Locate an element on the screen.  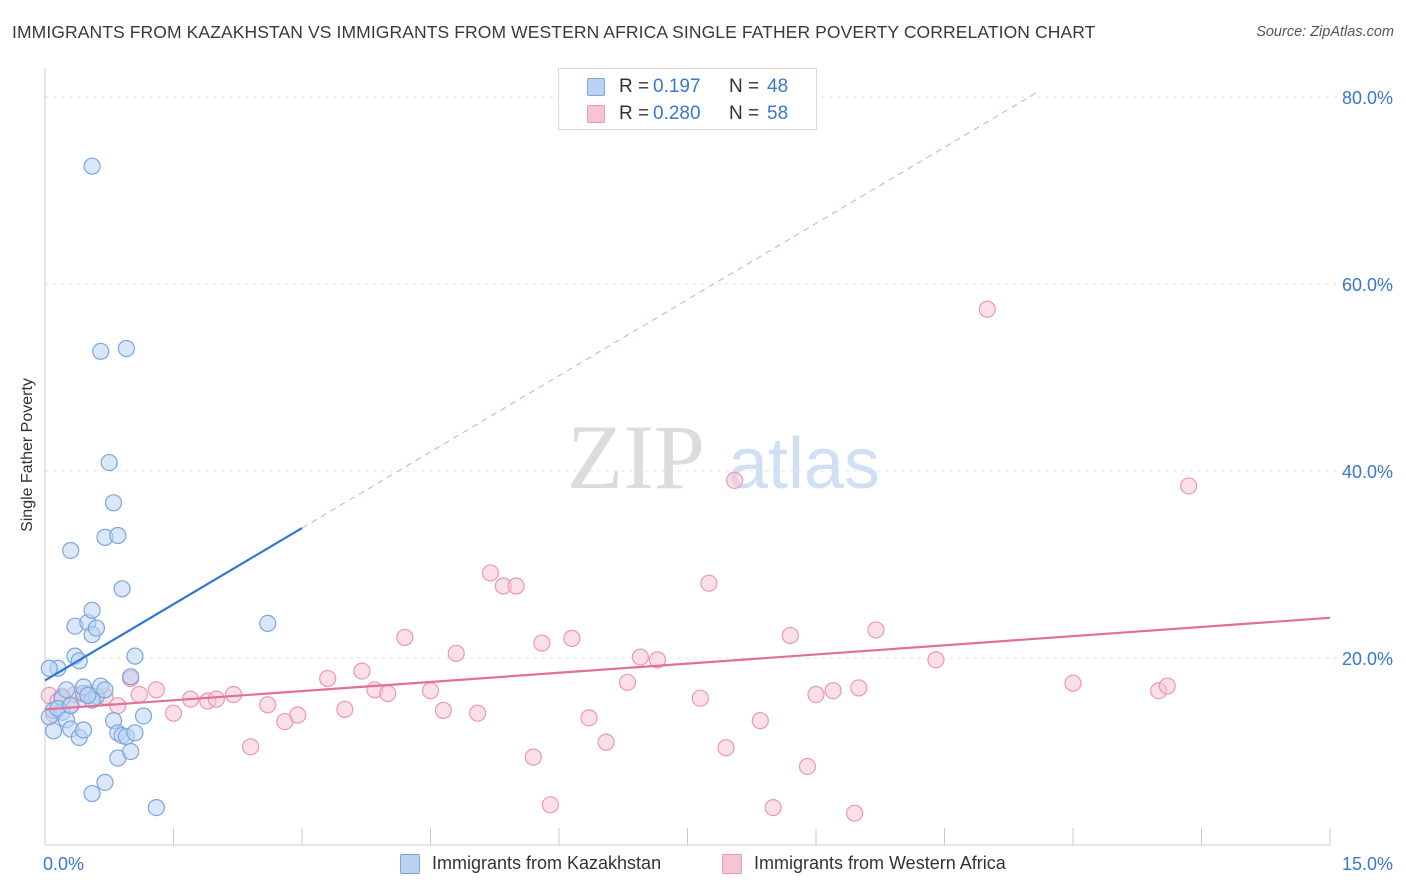
y-tick-label: 80.0% is located at coordinates (1367, 98).